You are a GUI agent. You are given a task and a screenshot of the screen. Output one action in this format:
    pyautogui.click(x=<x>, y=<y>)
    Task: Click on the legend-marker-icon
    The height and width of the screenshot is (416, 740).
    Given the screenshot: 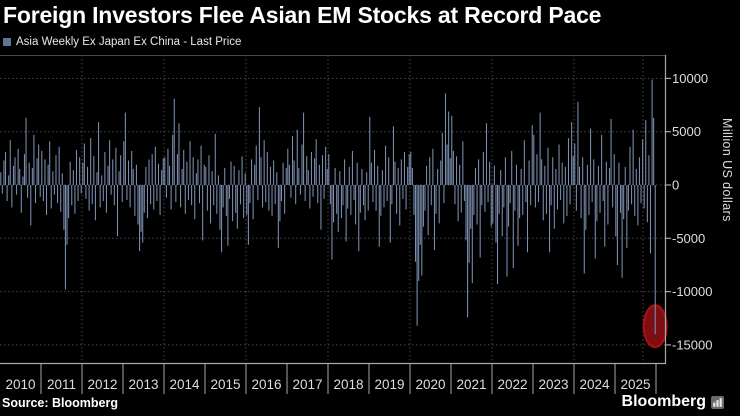 What is the action you would take?
    pyautogui.click(x=7, y=42)
    